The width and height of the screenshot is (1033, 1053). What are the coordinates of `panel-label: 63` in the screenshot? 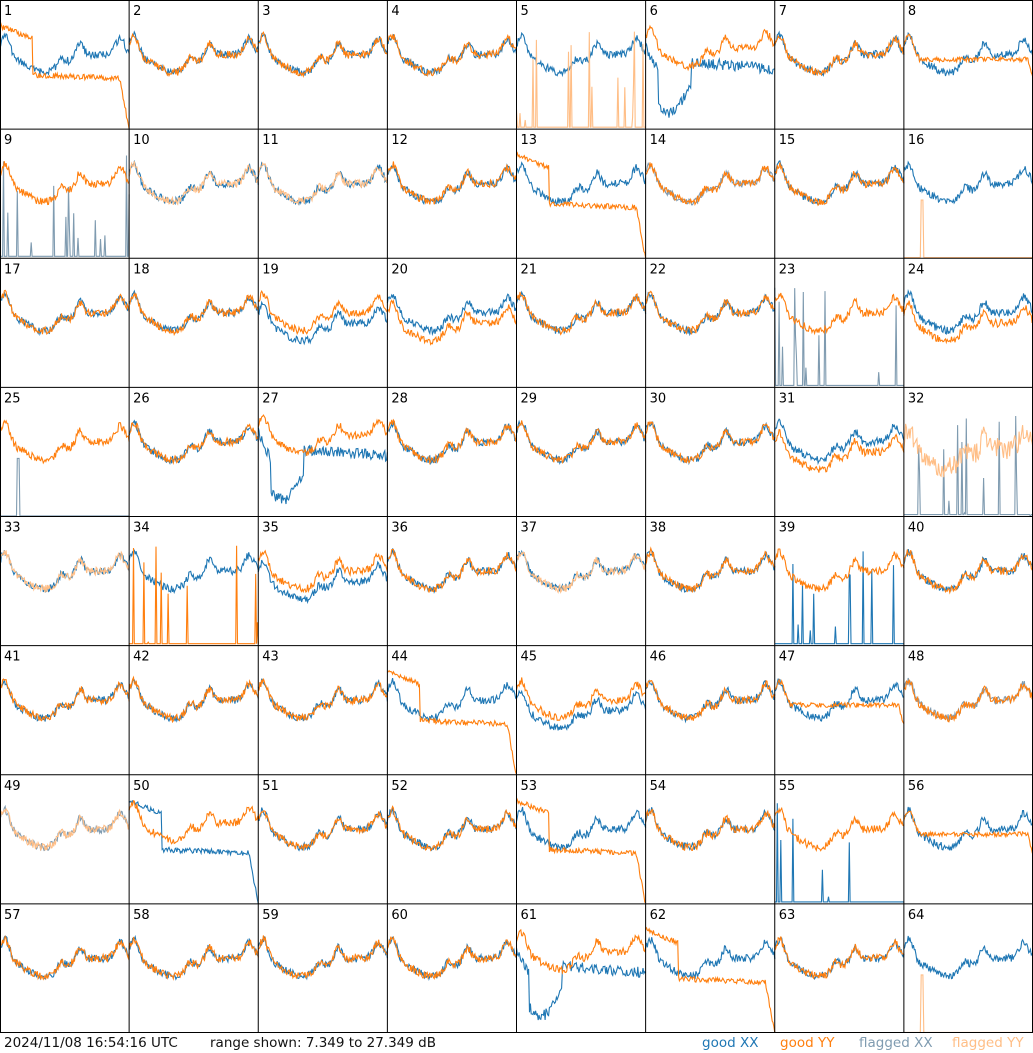 It's located at (787, 915).